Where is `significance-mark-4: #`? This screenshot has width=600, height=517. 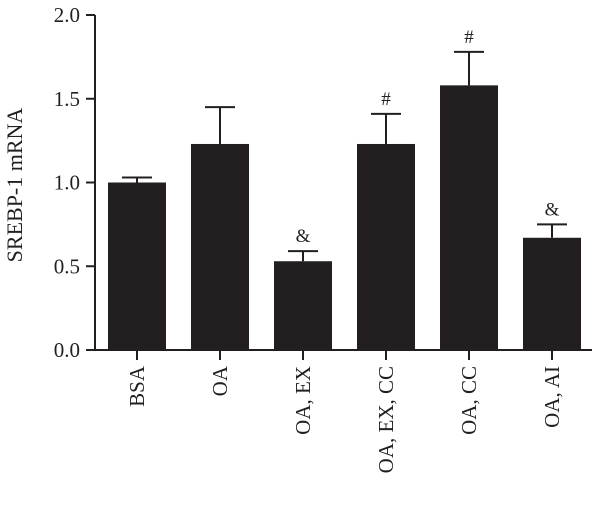
significance-mark-4: # is located at coordinates (469, 37).